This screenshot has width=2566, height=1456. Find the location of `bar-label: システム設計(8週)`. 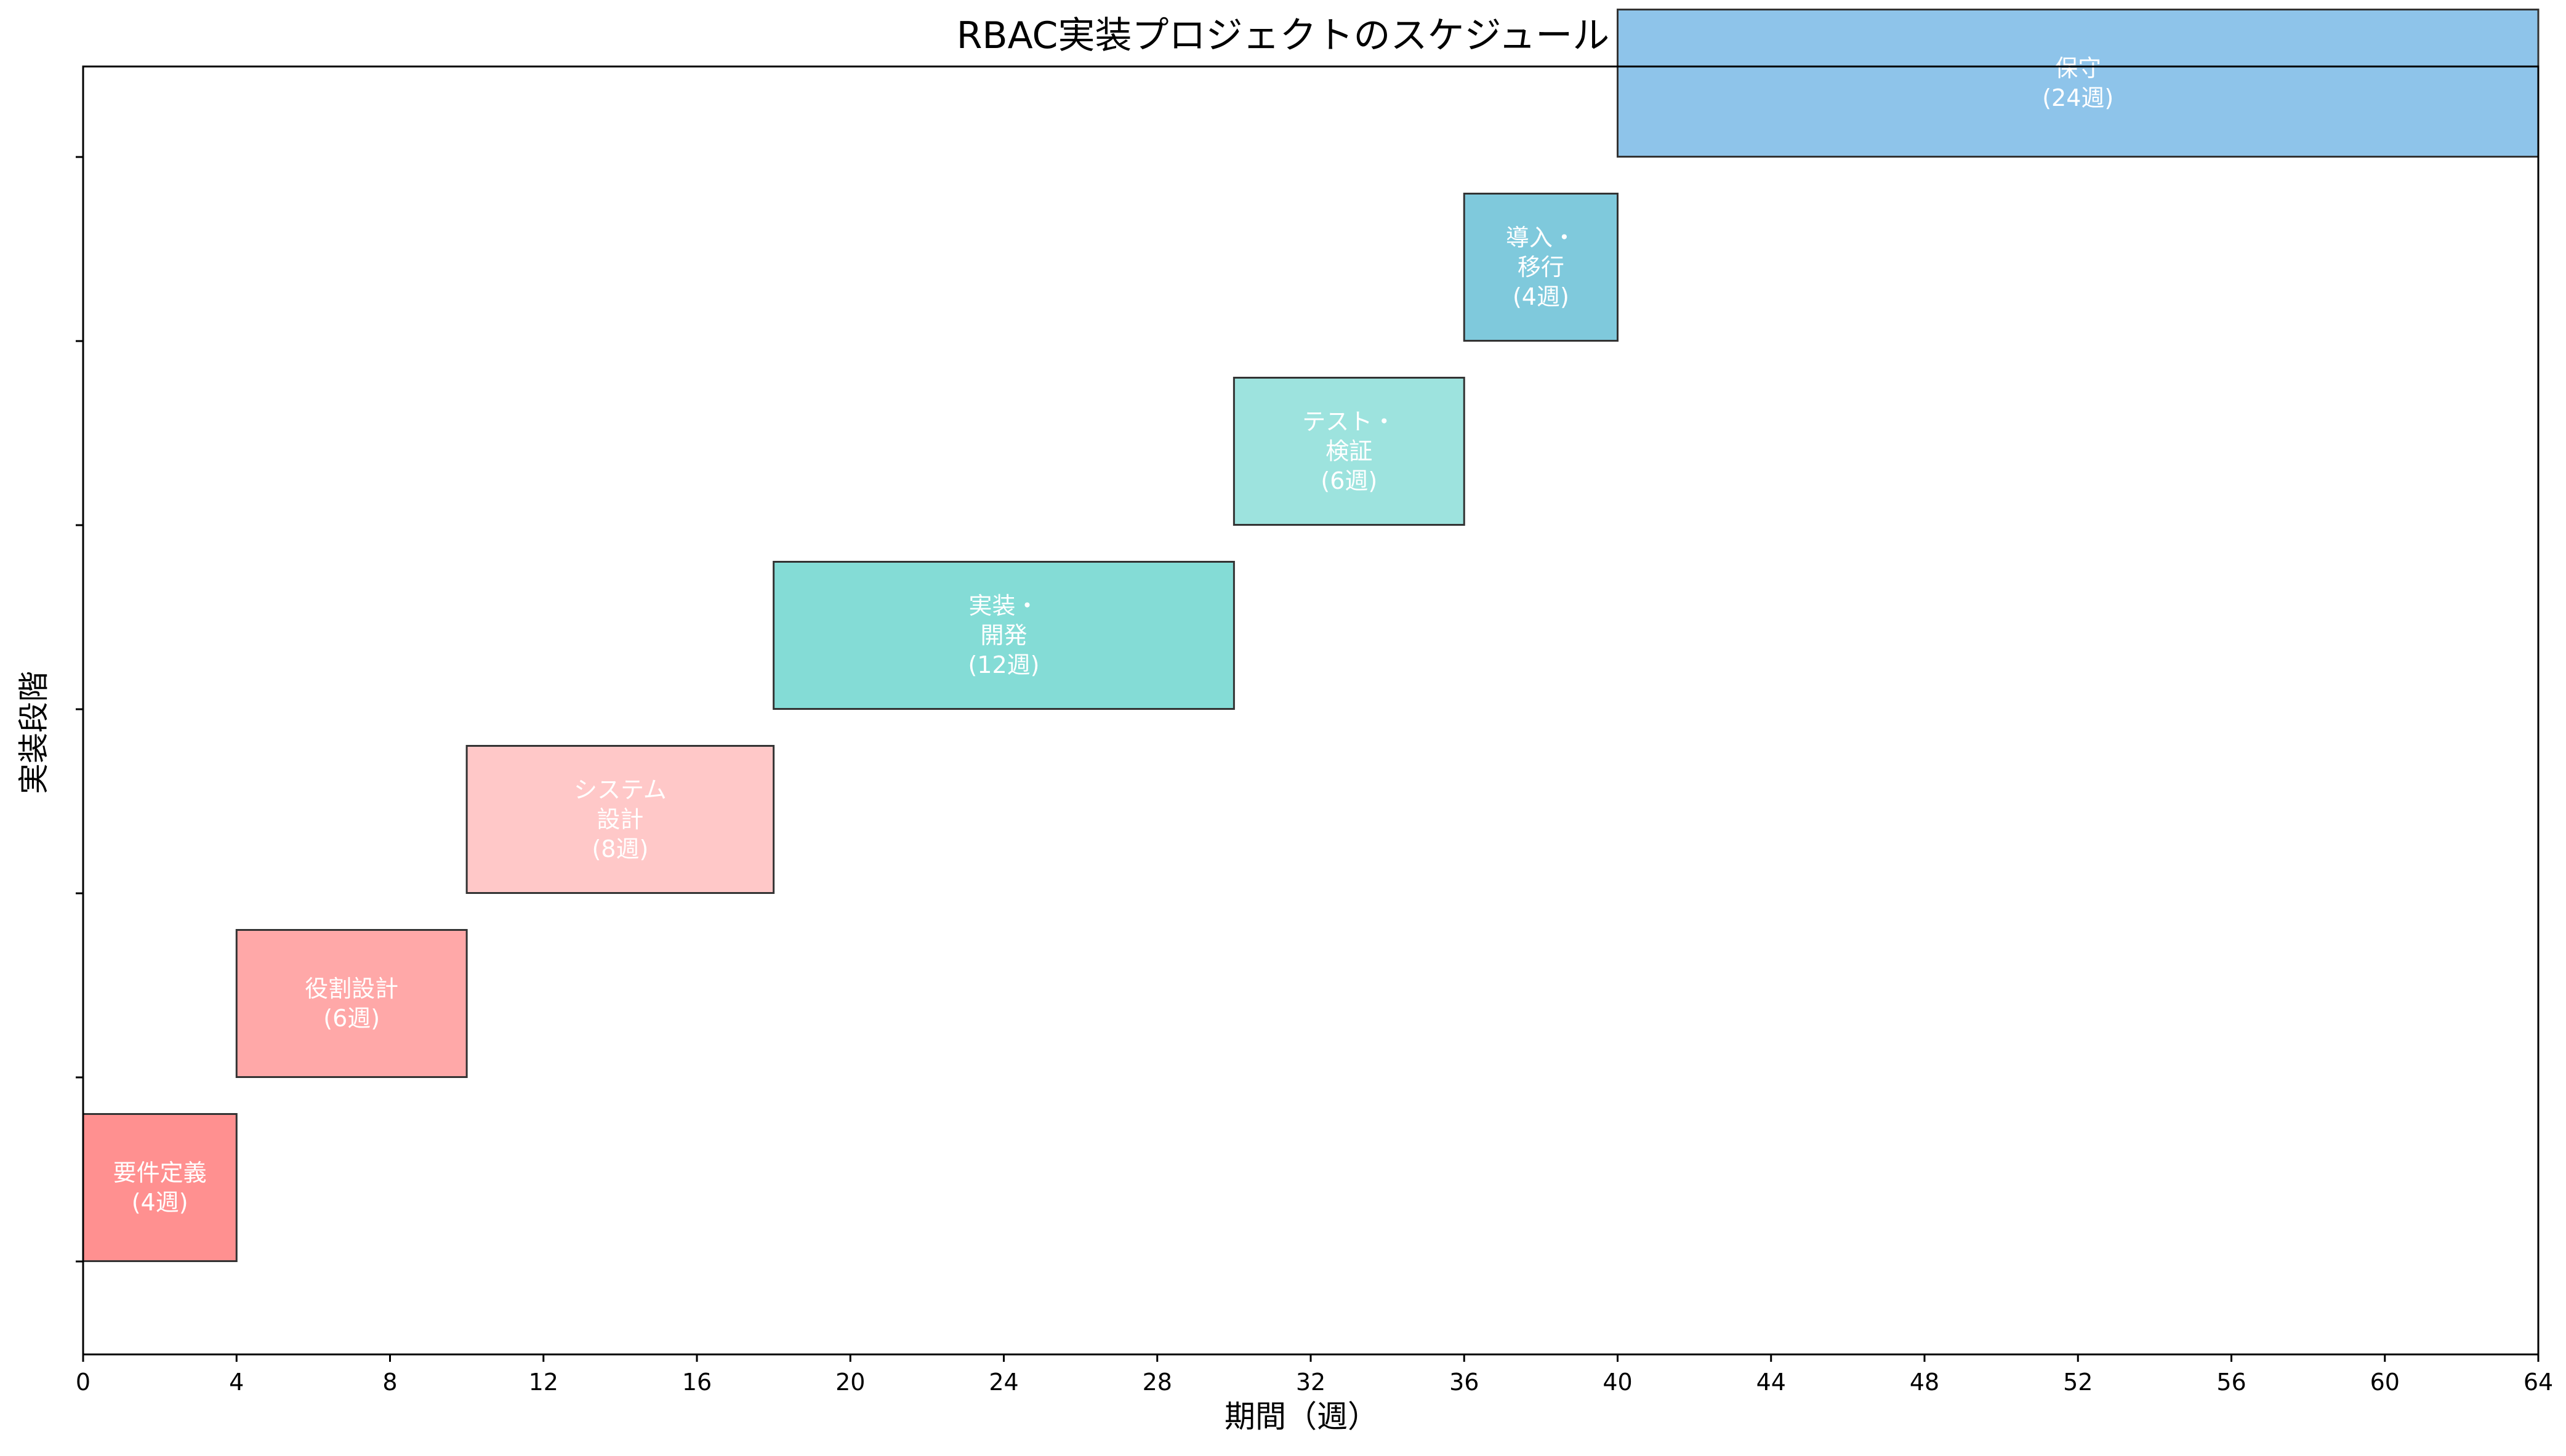

bar-label: システム設計(8週) is located at coordinates (620, 819).